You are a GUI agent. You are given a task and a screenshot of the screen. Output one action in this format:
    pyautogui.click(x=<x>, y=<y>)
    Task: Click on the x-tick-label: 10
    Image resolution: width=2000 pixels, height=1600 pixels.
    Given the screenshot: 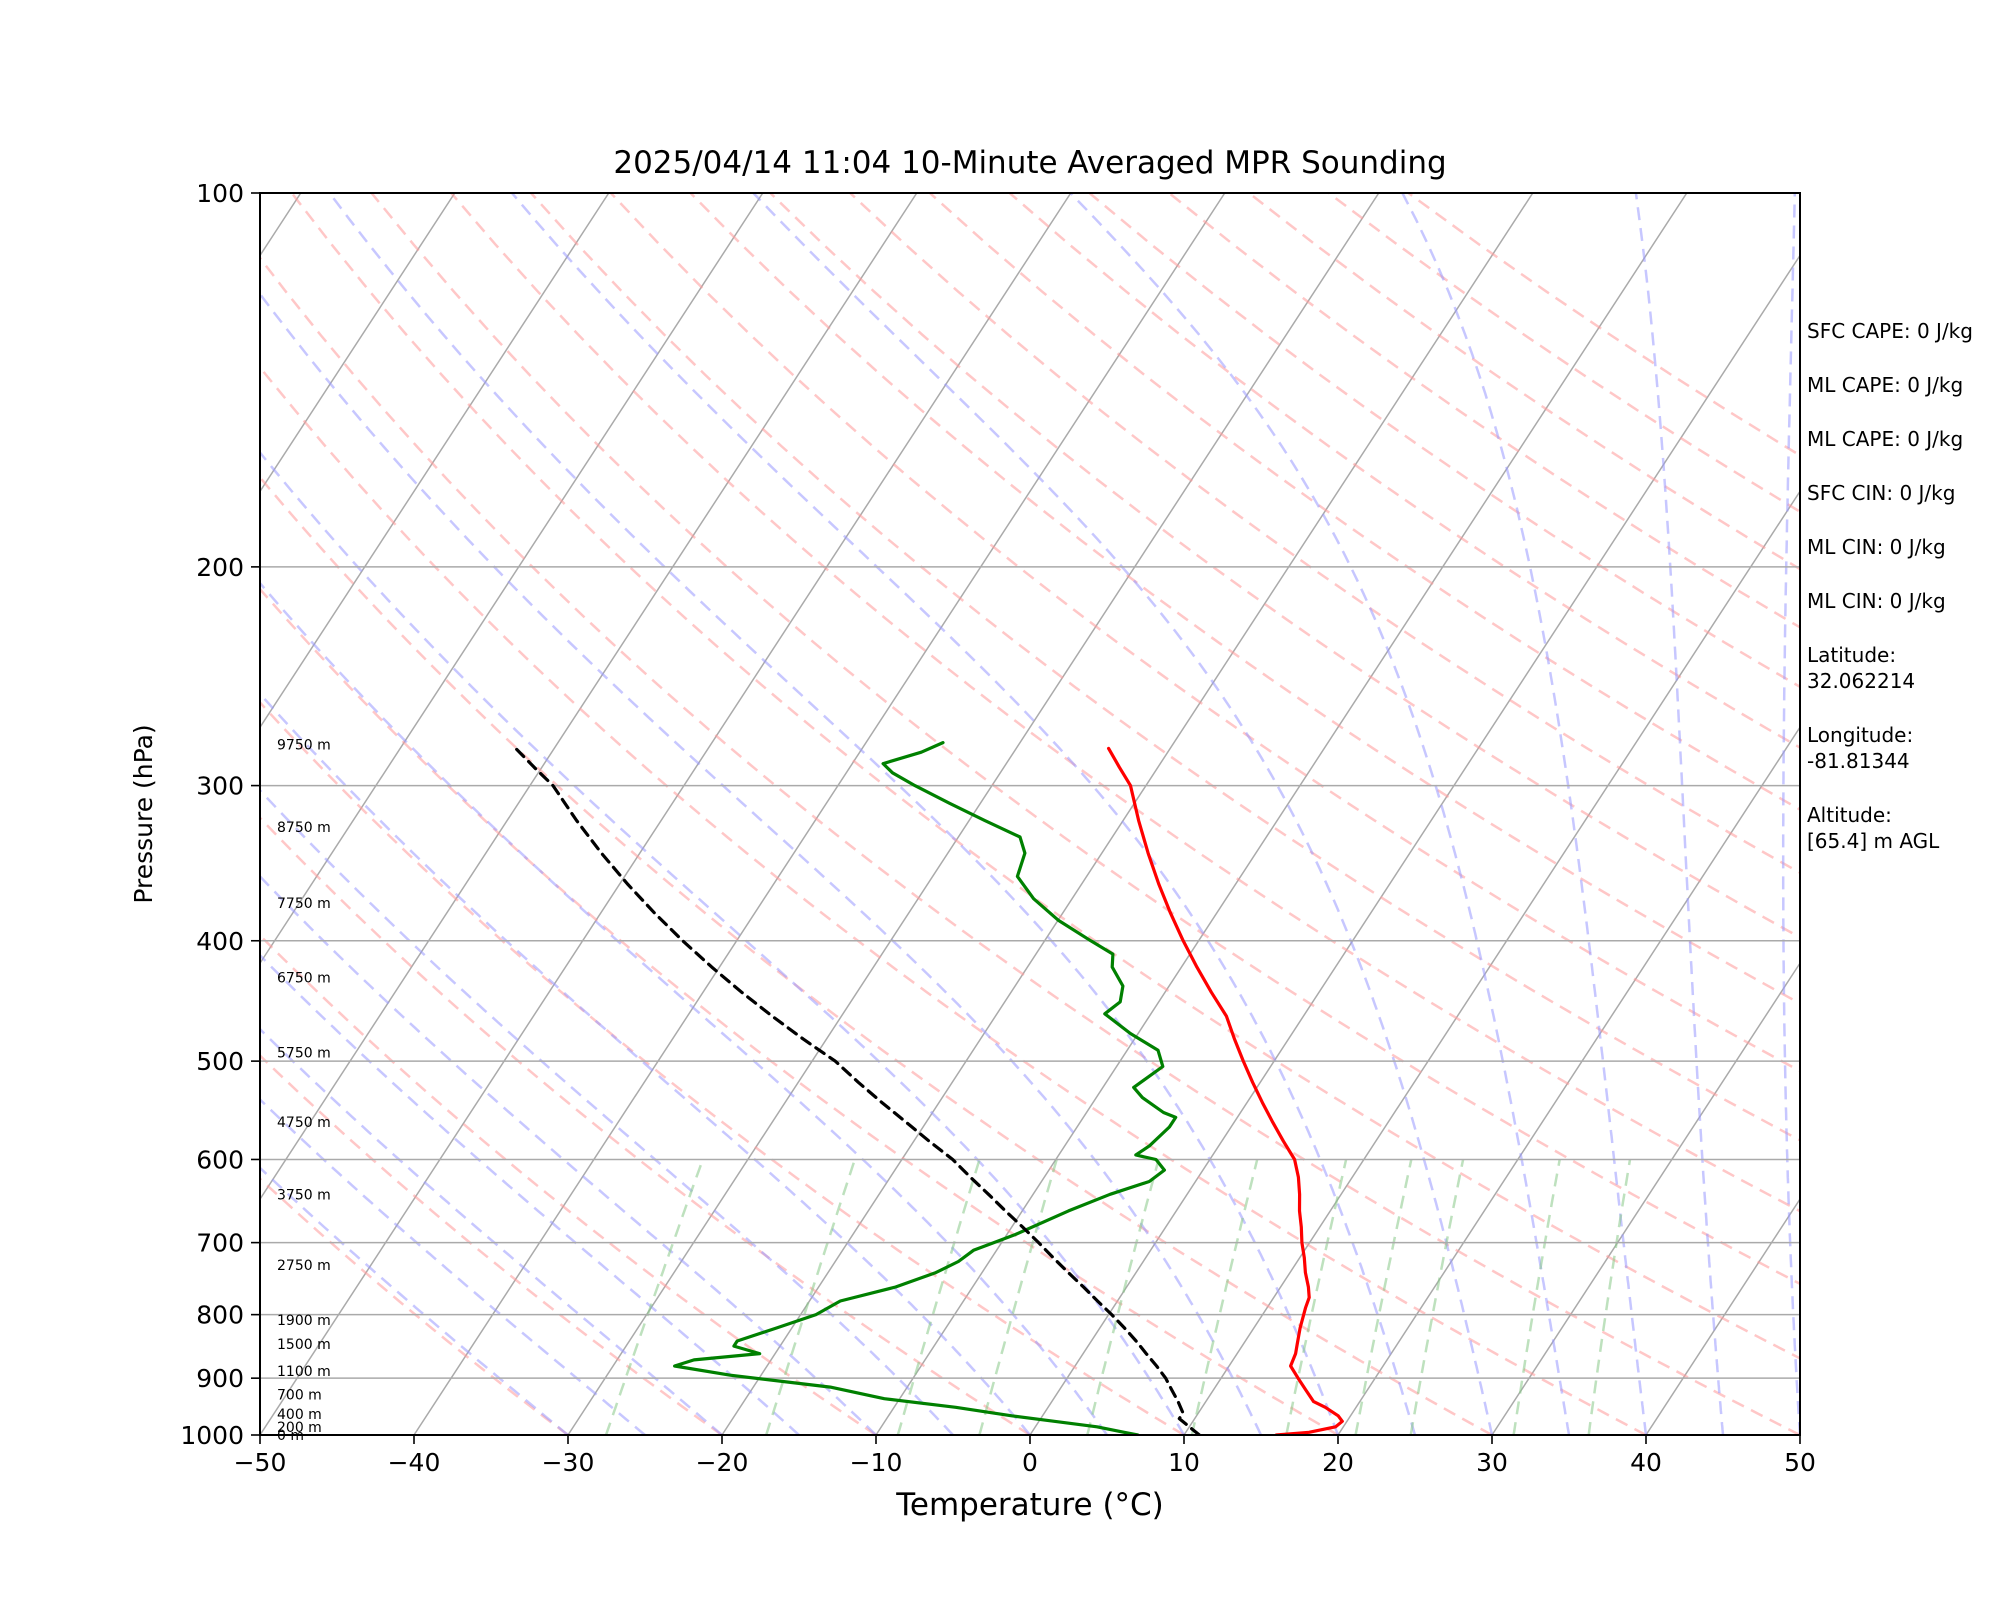 What is the action you would take?
    pyautogui.click(x=1184, y=1462)
    